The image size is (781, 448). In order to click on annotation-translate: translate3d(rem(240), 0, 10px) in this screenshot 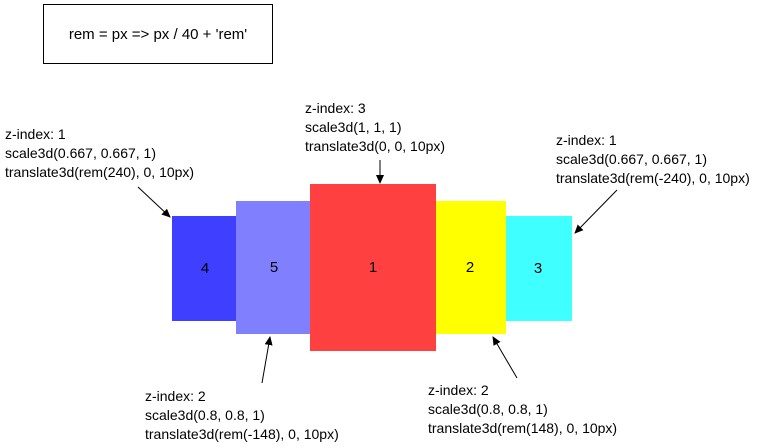, I will do `click(100, 172)`.